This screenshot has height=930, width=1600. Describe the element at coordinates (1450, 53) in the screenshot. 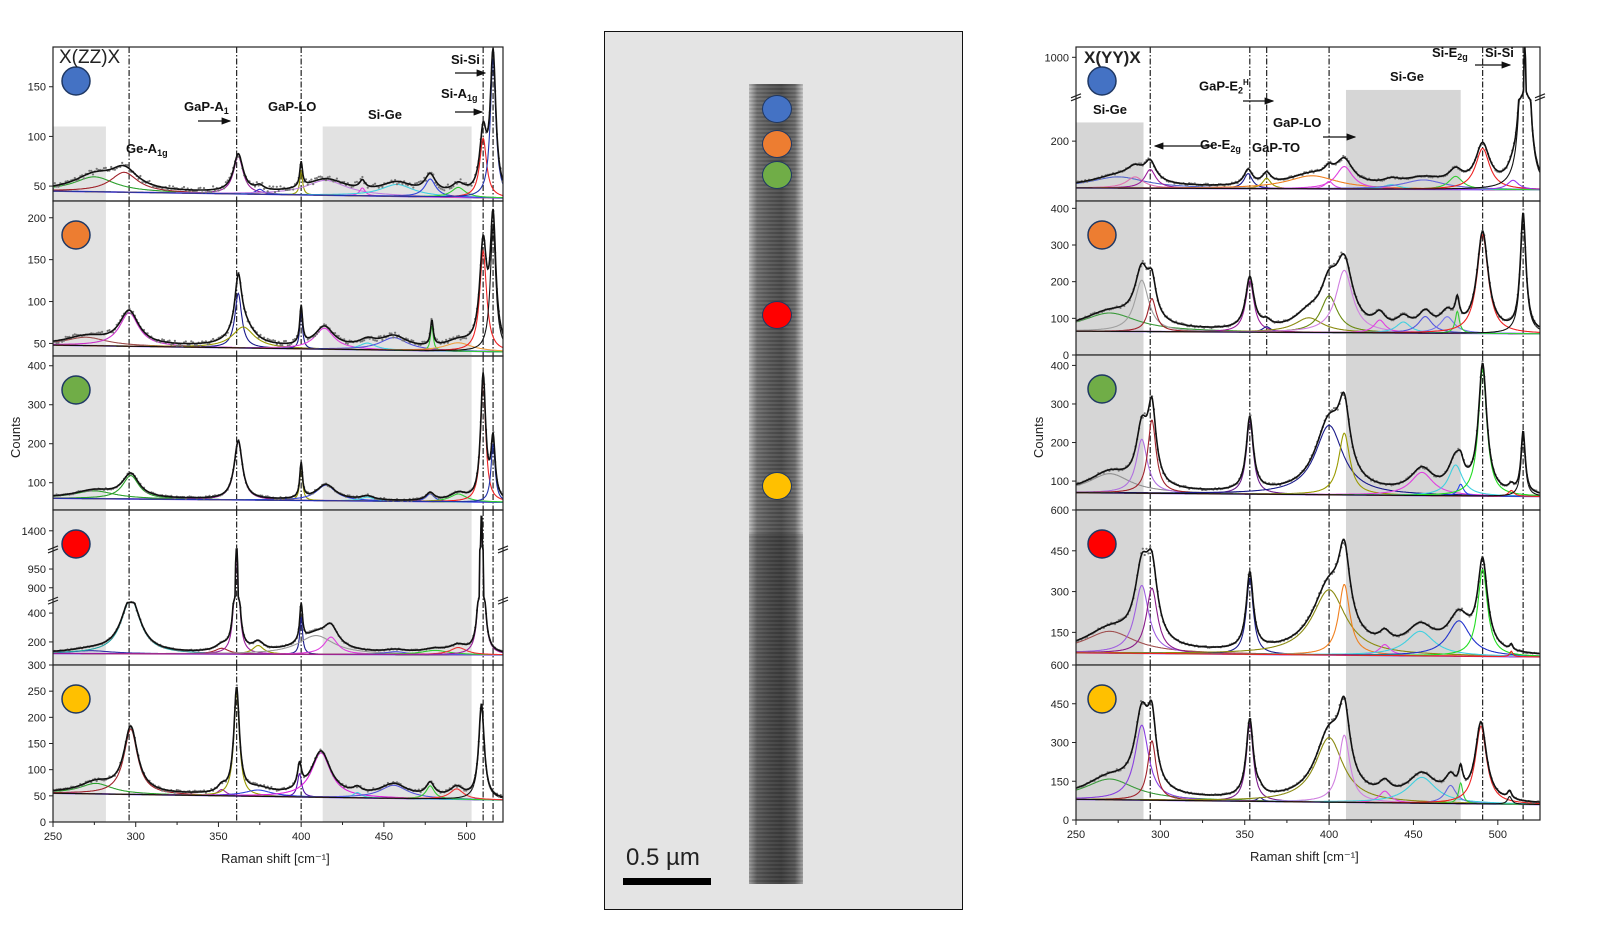

I see `annotation-si-e2g: Si-E2g` at that location.